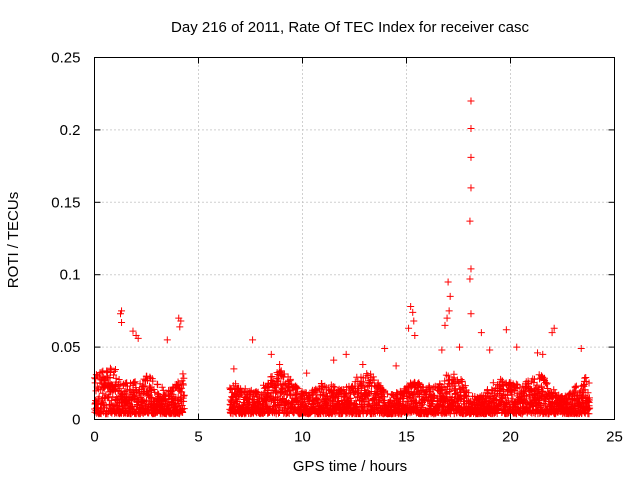 The width and height of the screenshot is (640, 480). I want to click on x-tick-label: 0, so click(94, 437).